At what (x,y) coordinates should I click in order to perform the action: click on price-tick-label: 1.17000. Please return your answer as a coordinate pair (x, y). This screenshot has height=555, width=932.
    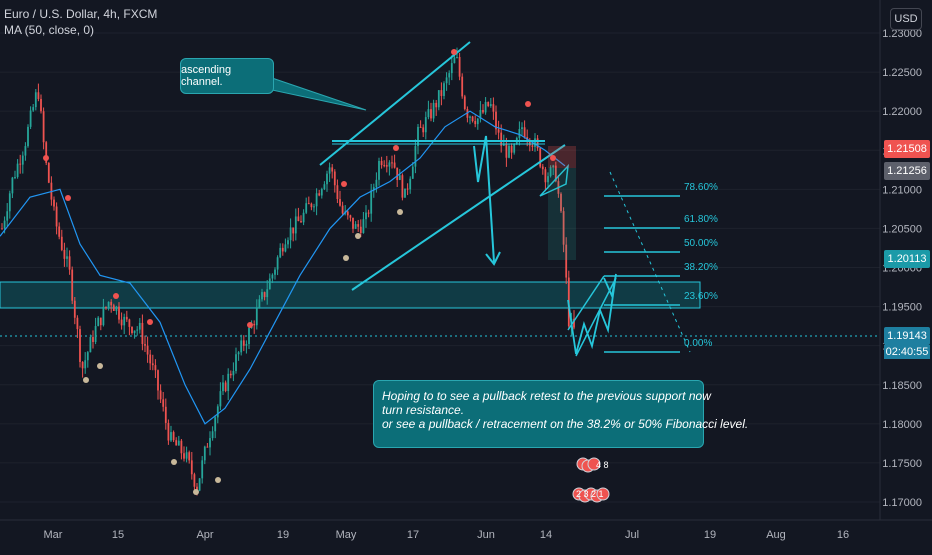
    Looking at the image, I should click on (902, 503).